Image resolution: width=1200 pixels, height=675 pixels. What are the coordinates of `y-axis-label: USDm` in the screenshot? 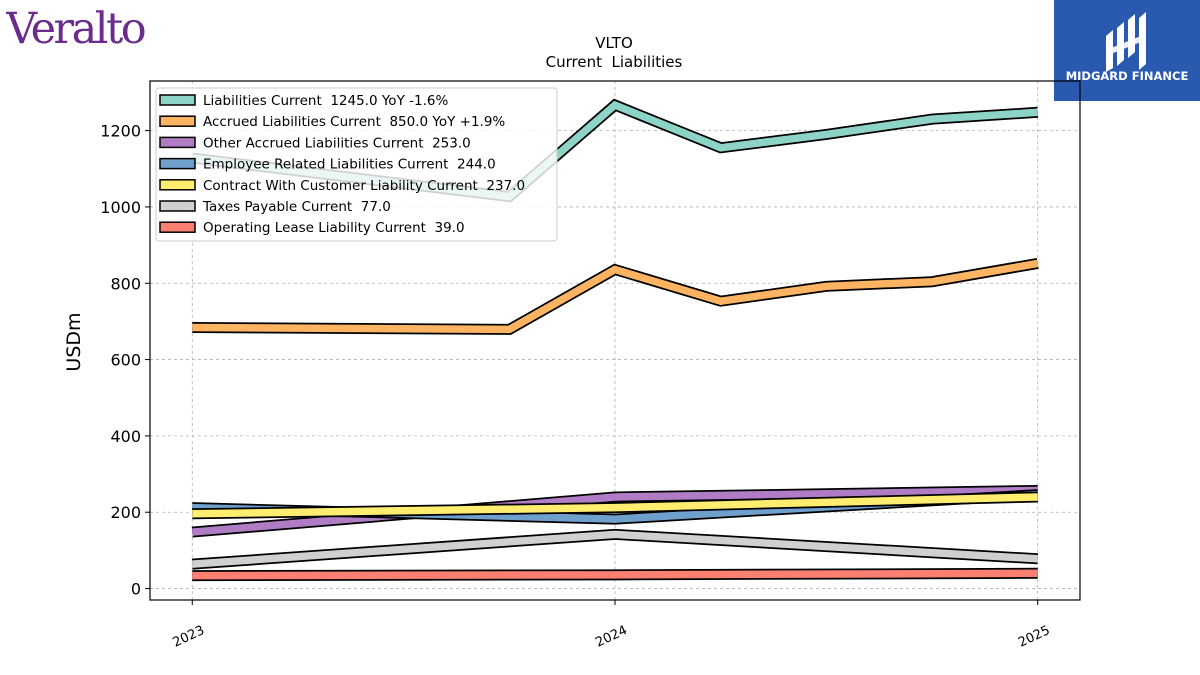 It's located at (74, 341).